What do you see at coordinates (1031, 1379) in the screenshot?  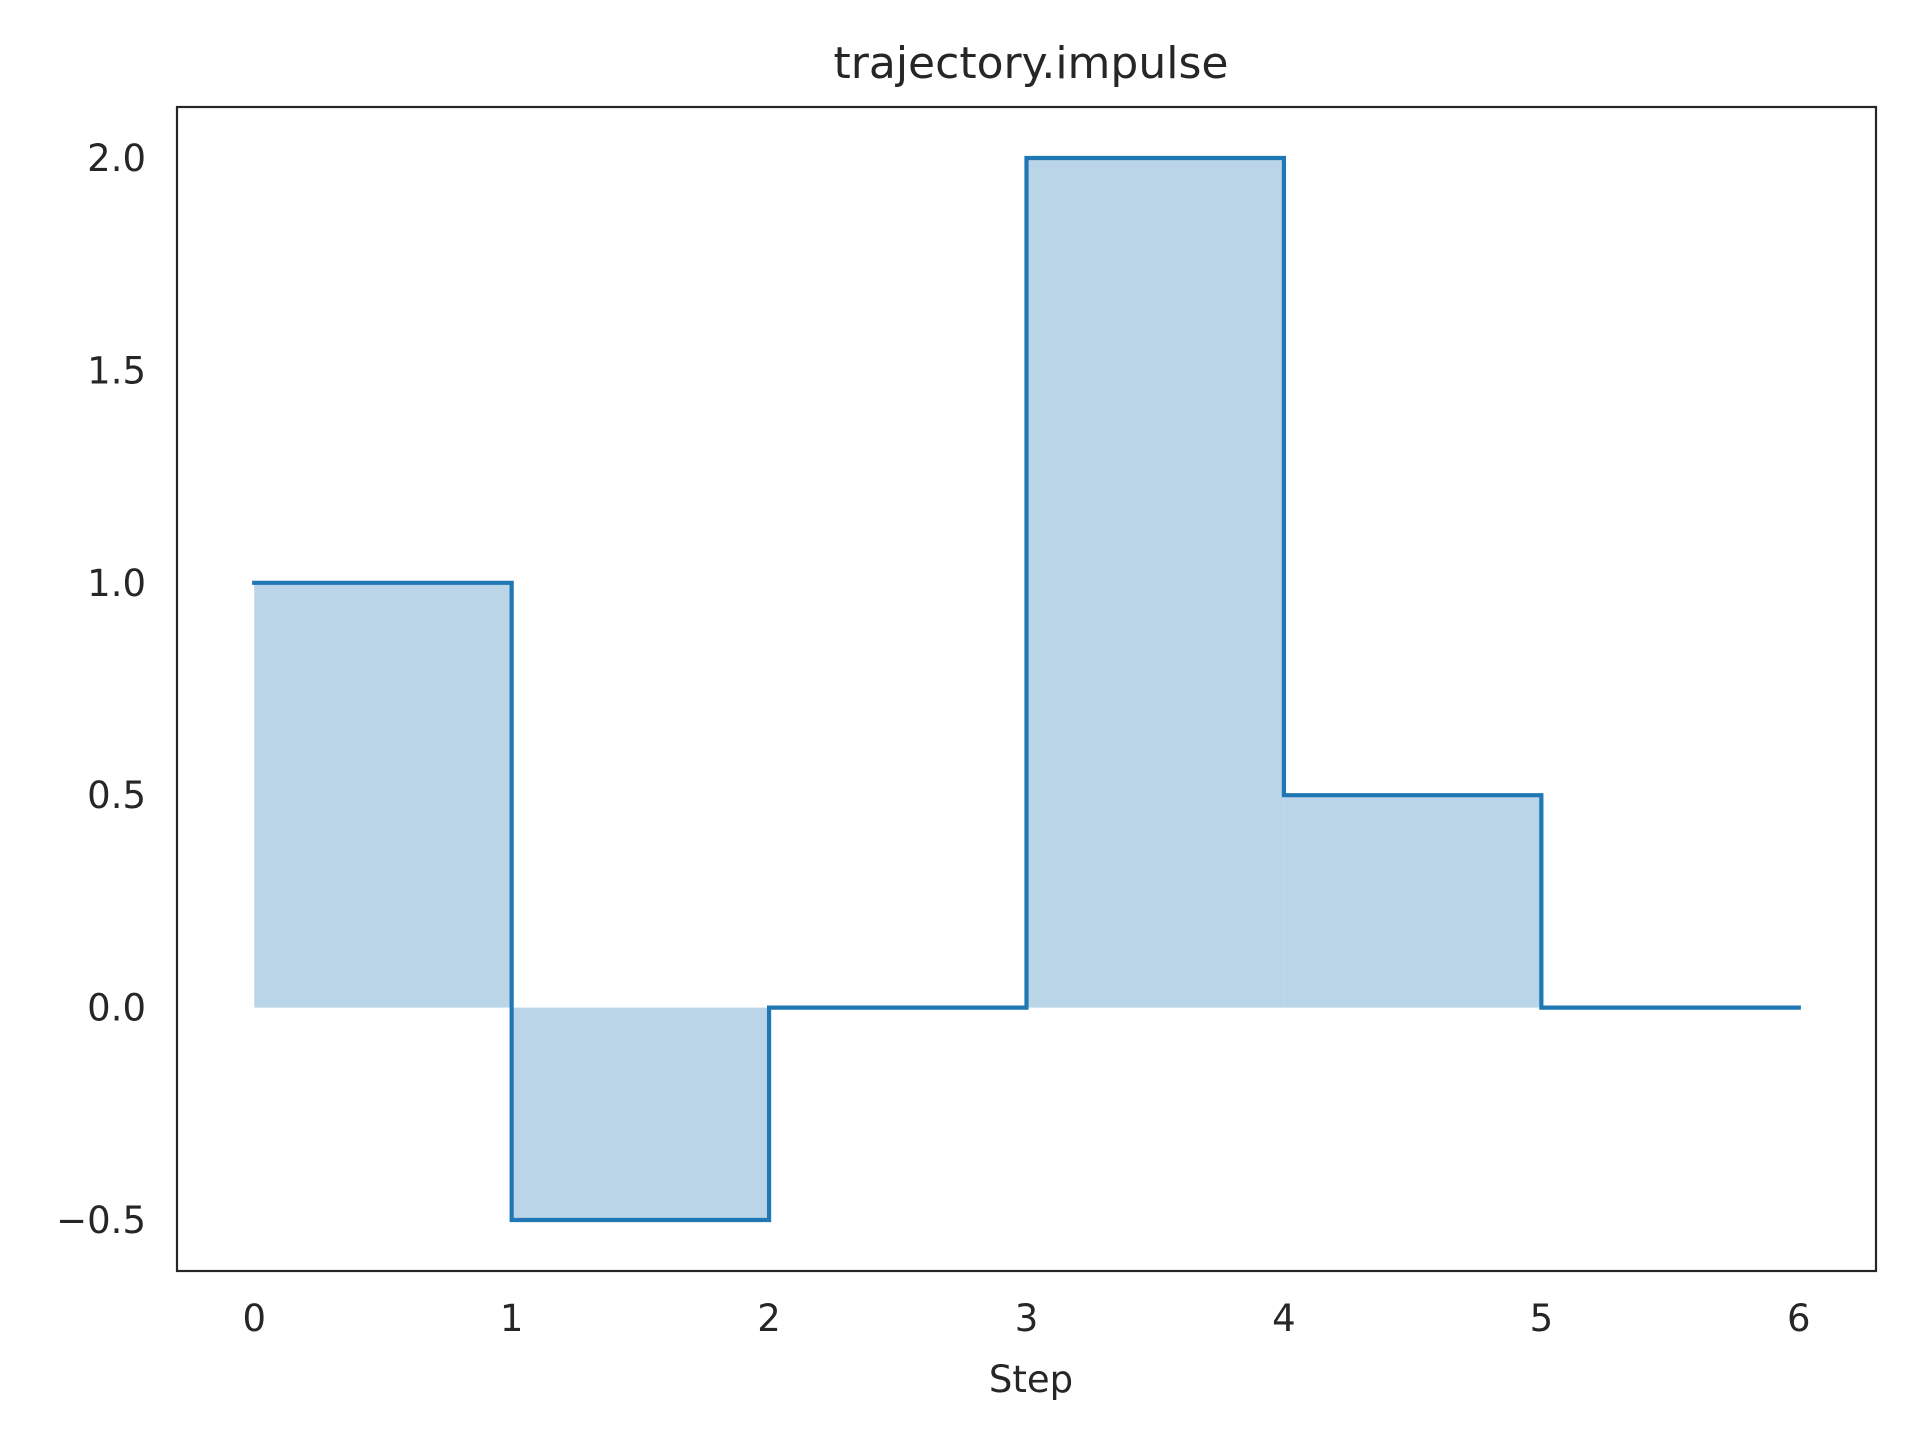 I see `x-axis-label: Step` at bounding box center [1031, 1379].